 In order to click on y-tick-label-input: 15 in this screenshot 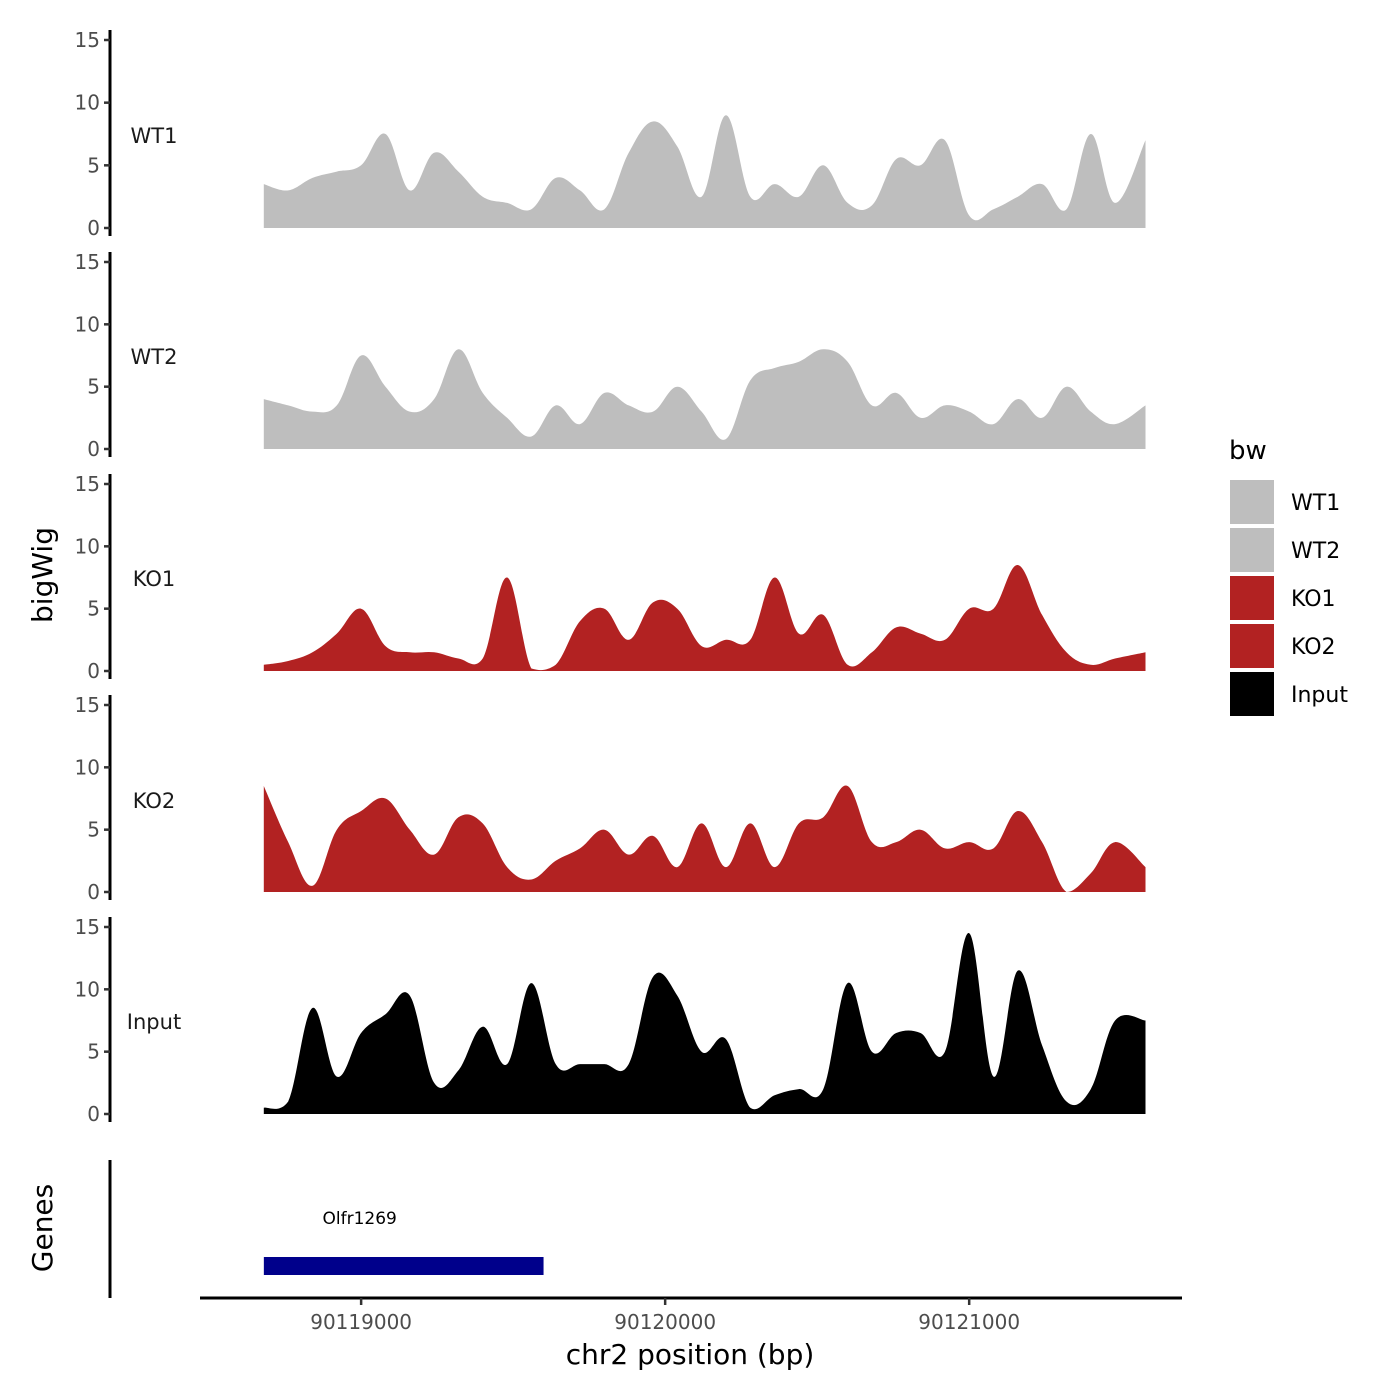, I will do `click(87, 927)`.